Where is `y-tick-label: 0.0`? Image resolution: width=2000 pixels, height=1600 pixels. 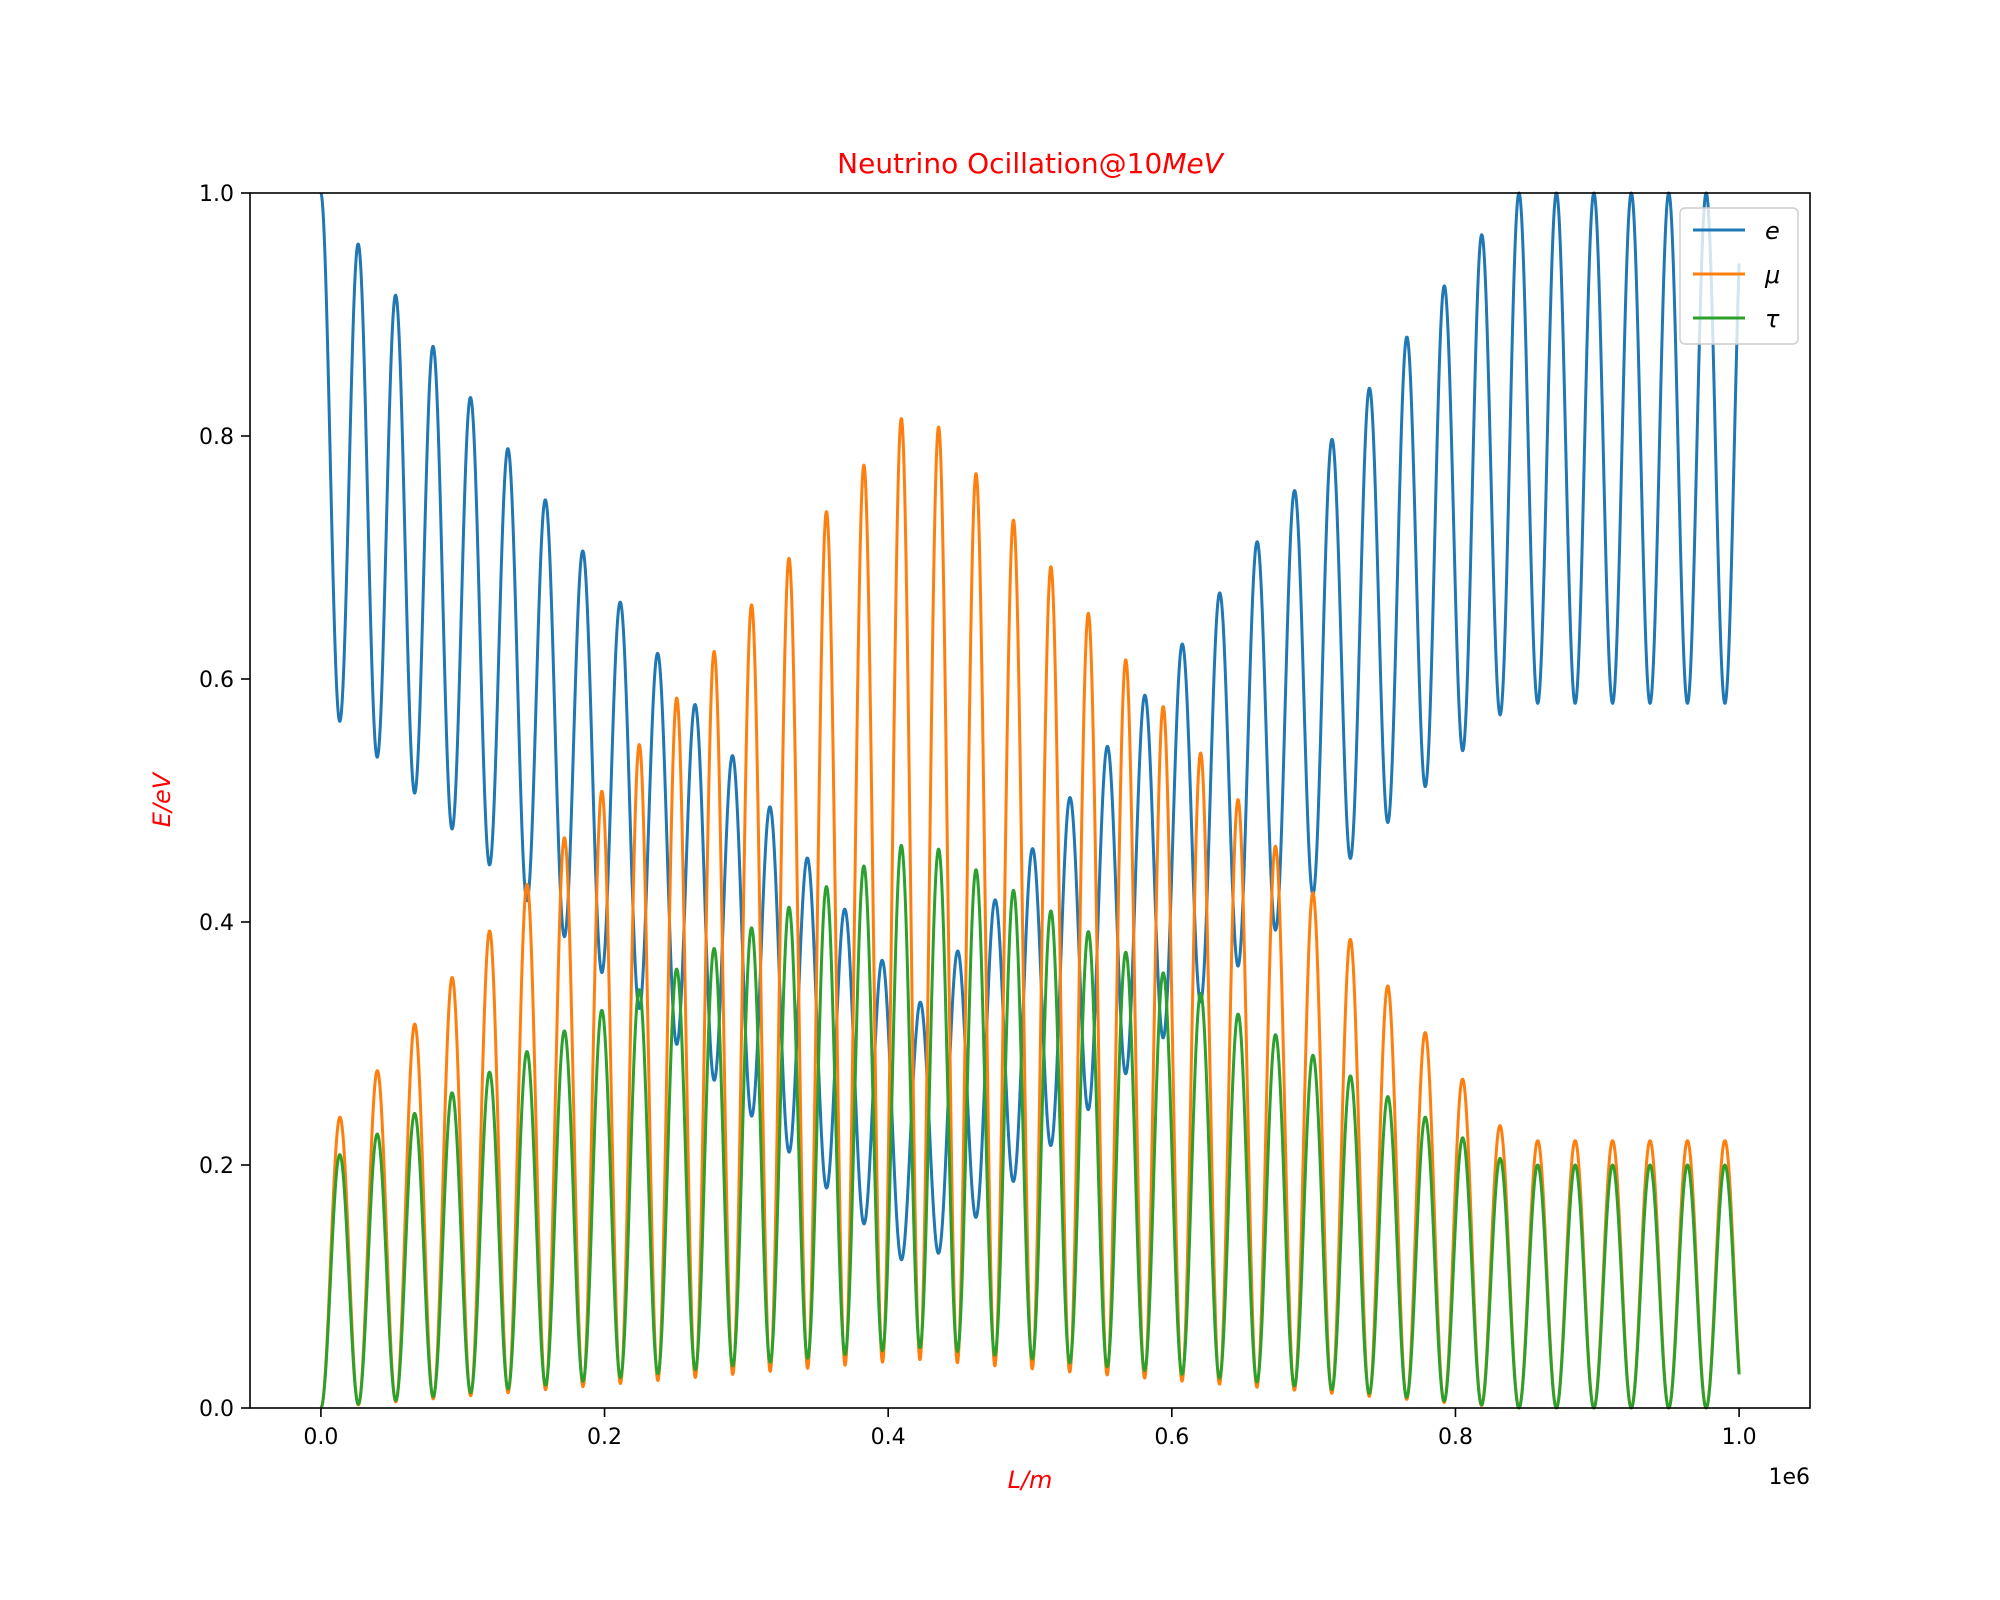 y-tick-label: 0.0 is located at coordinates (216, 1409).